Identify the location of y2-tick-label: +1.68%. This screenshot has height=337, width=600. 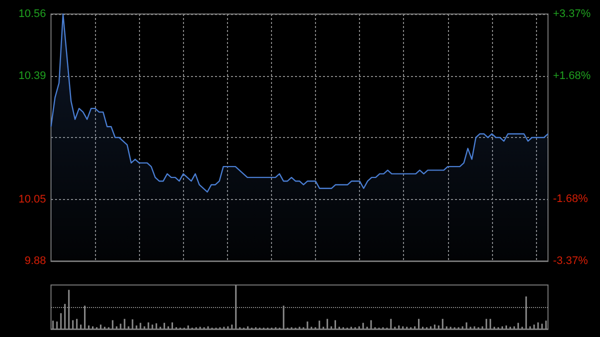
(572, 76).